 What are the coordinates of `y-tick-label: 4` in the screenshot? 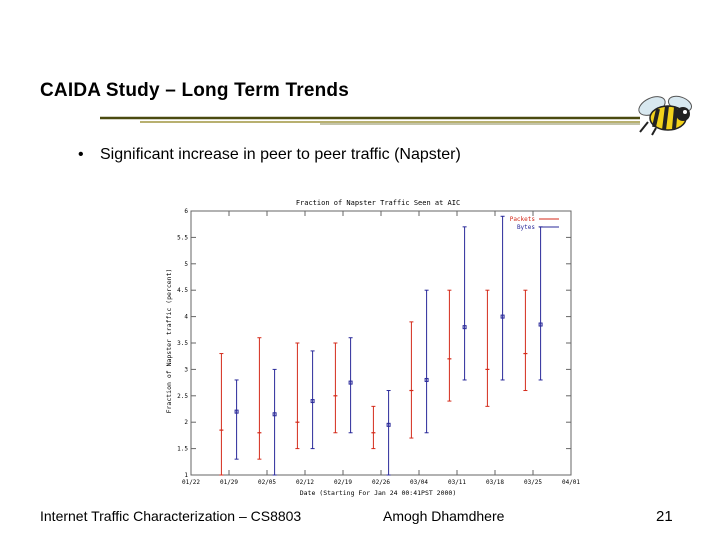 It's located at (186, 317).